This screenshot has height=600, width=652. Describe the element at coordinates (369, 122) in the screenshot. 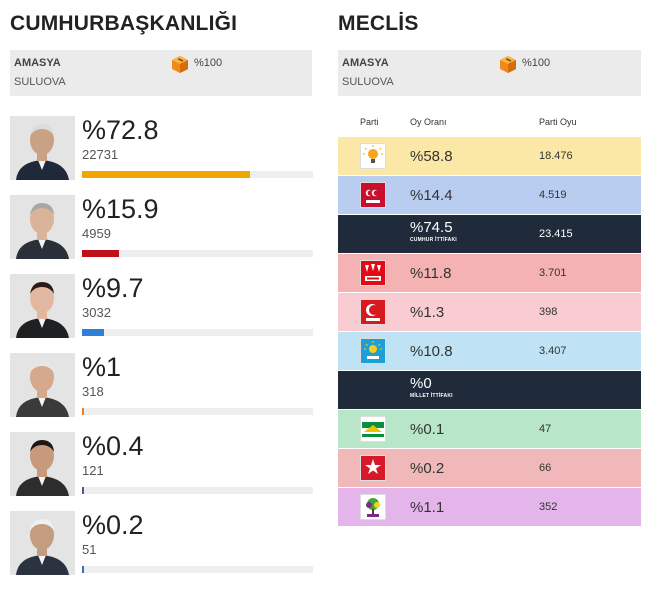

I see `header-party: Parti` at that location.